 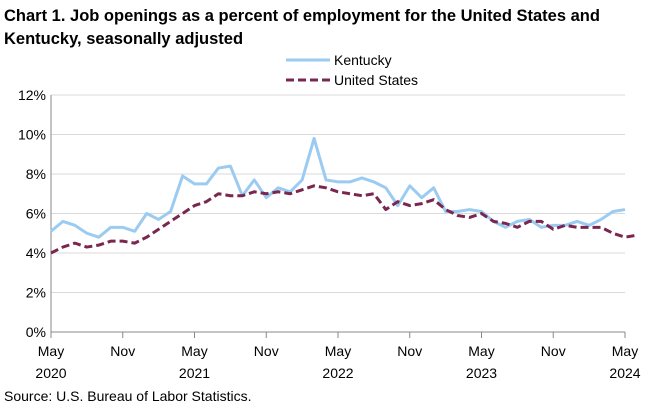 I want to click on legend: United States Kentucky, so click(x=352, y=70).